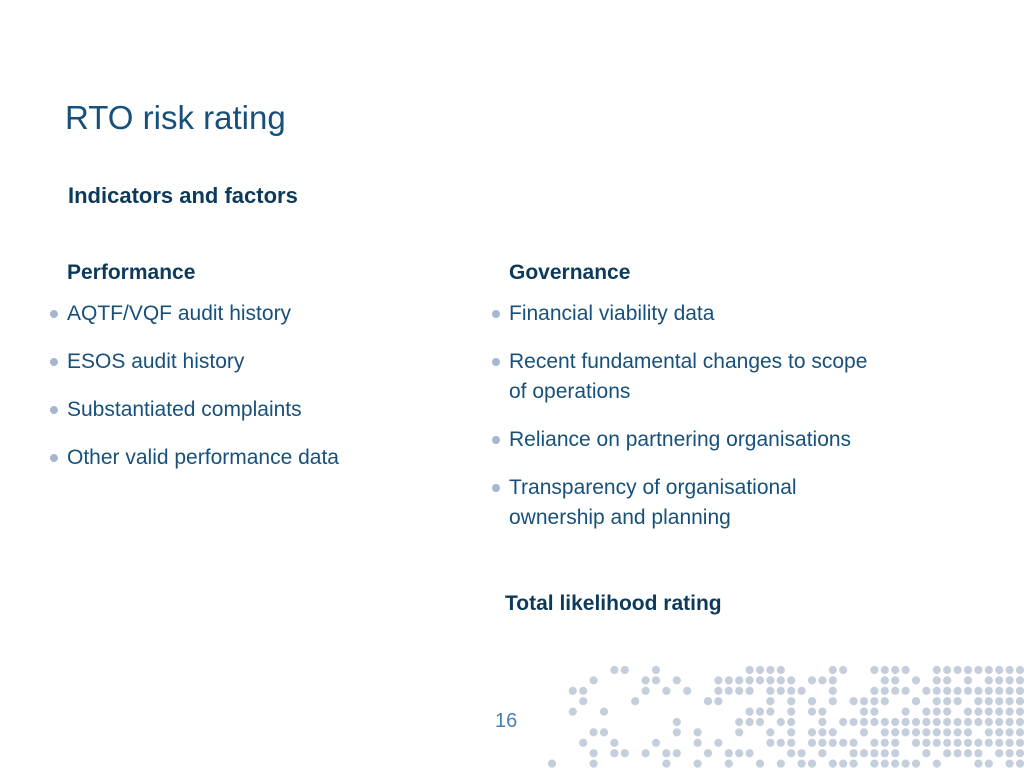  I want to click on list-item-text: Reliance on partnering organisations, so click(680, 440).